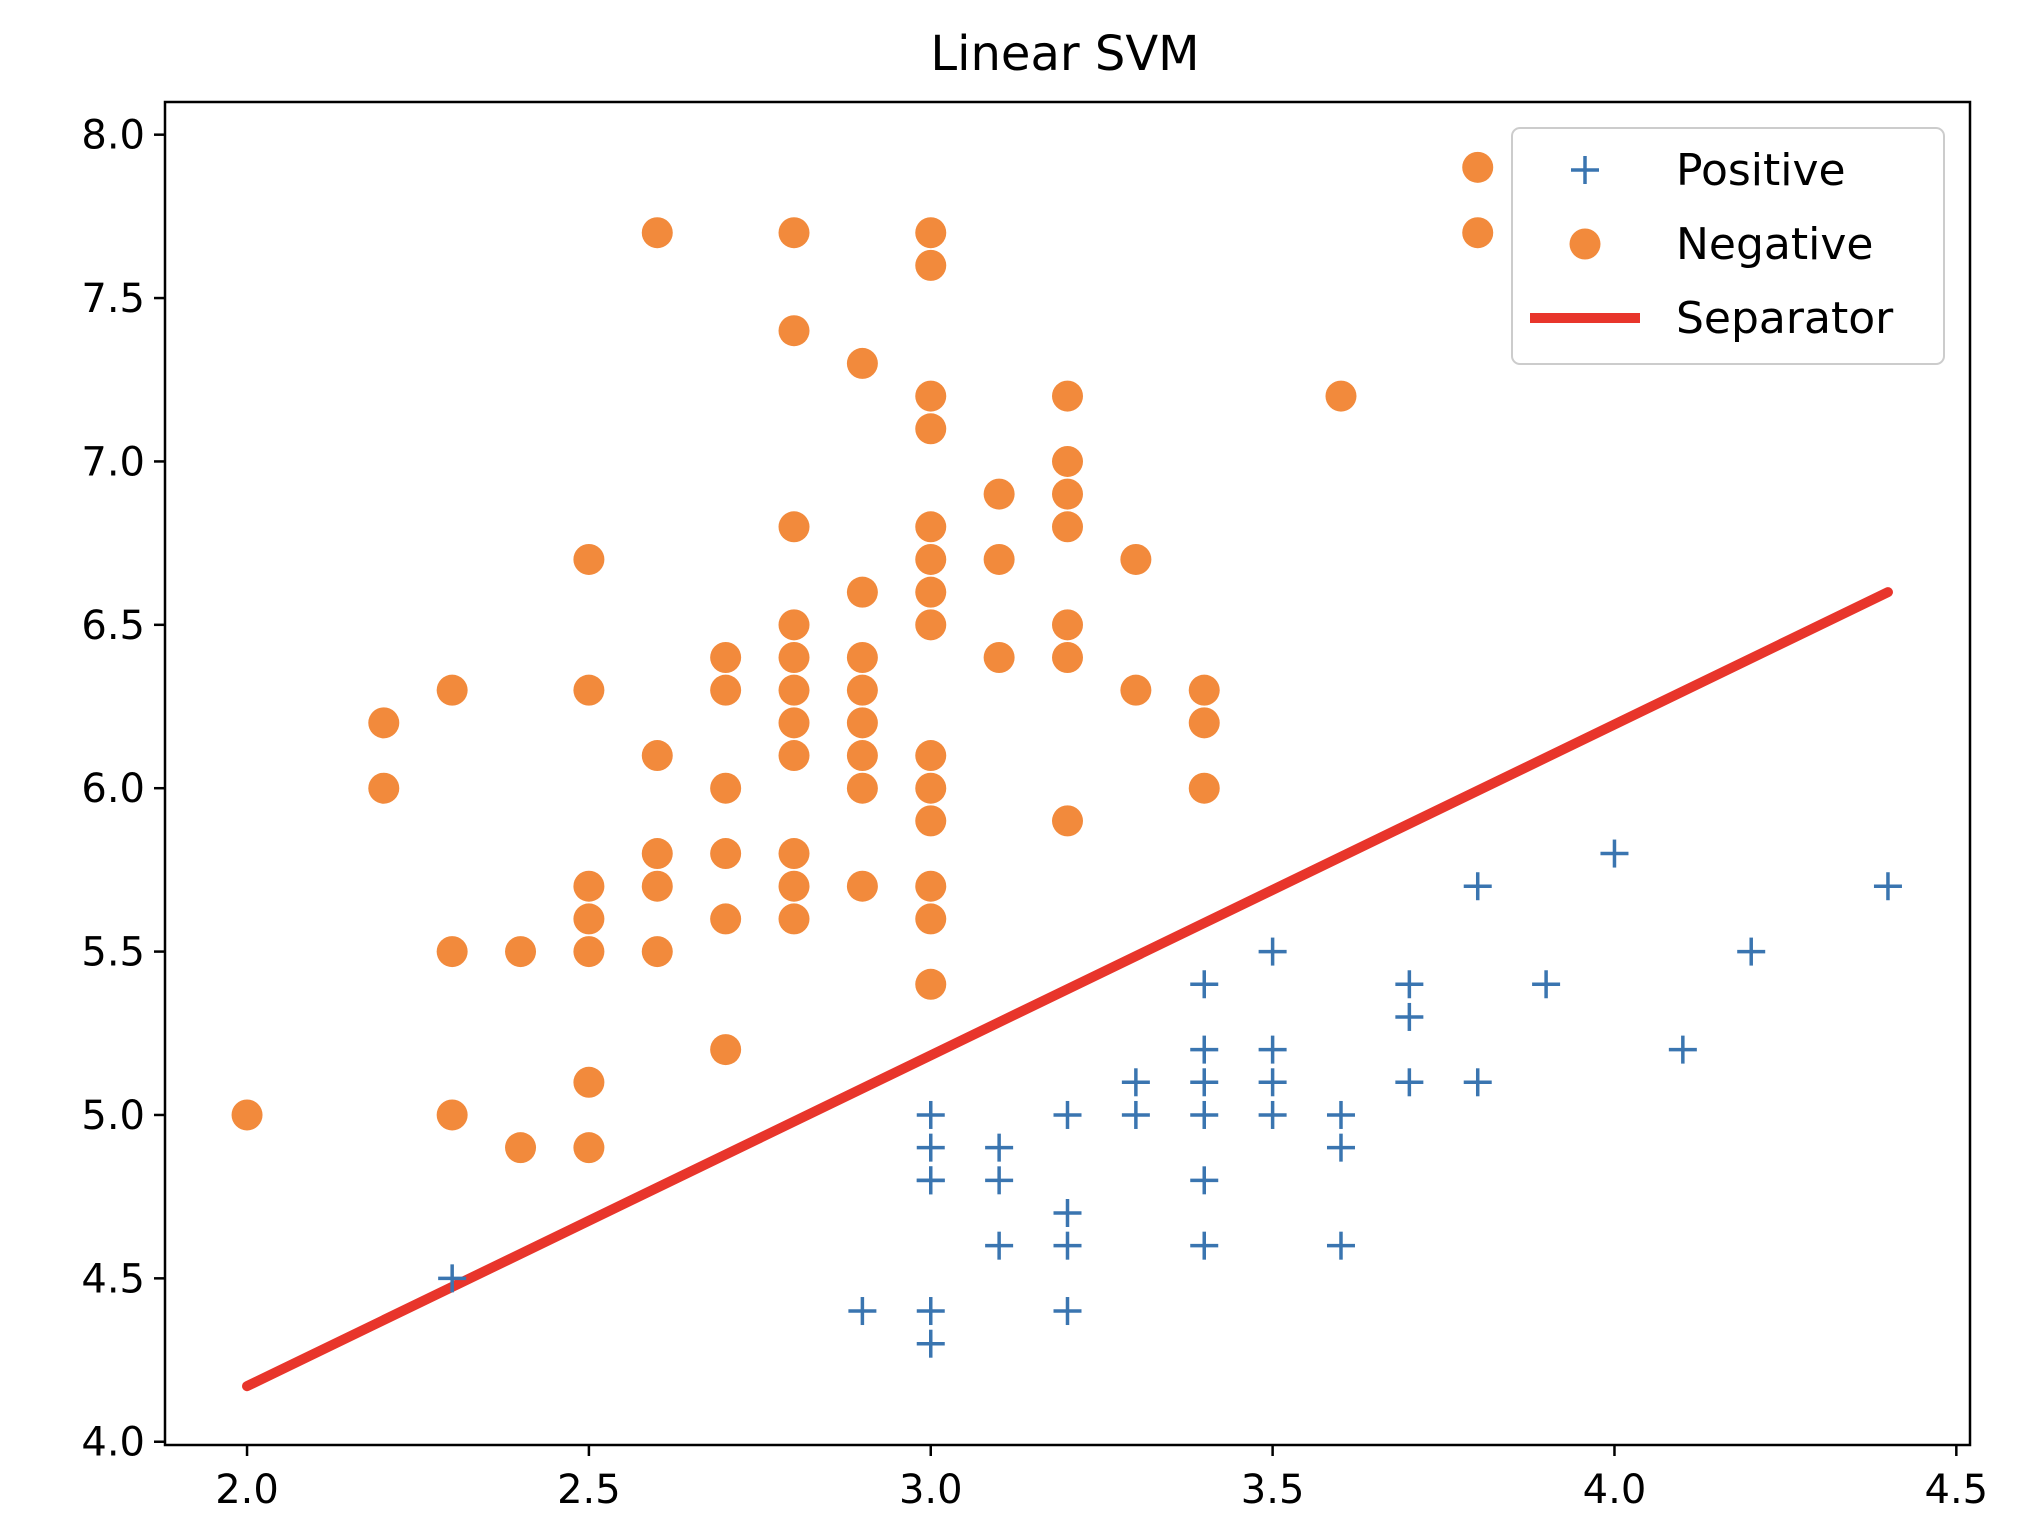 The height and width of the screenshot is (1534, 2022). I want to click on y-tick-label: 4.5, so click(113, 1279).